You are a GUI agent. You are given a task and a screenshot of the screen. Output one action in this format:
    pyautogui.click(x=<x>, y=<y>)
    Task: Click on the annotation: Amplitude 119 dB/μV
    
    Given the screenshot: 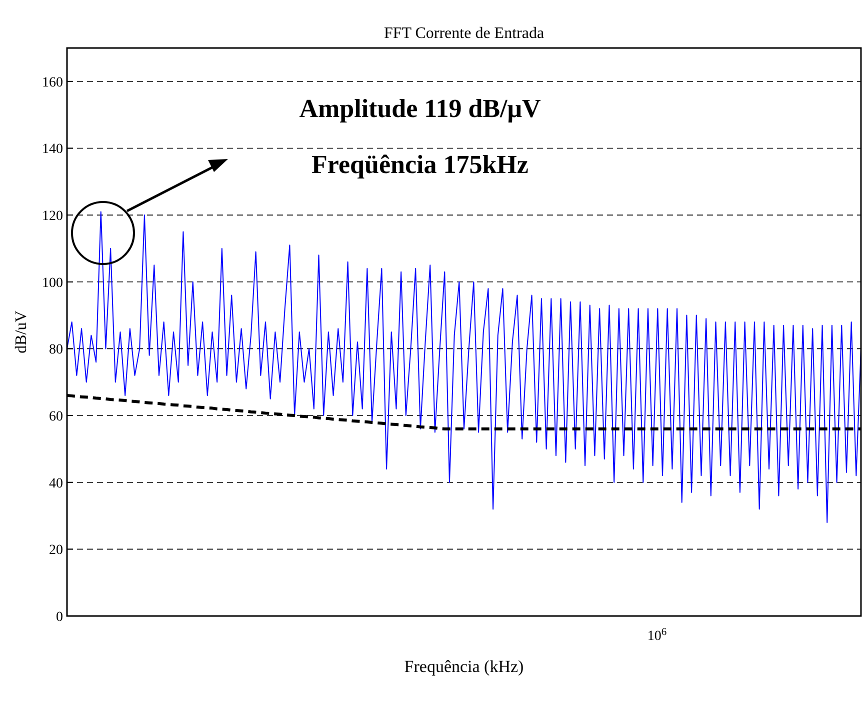 What is the action you would take?
    pyautogui.click(x=420, y=108)
    